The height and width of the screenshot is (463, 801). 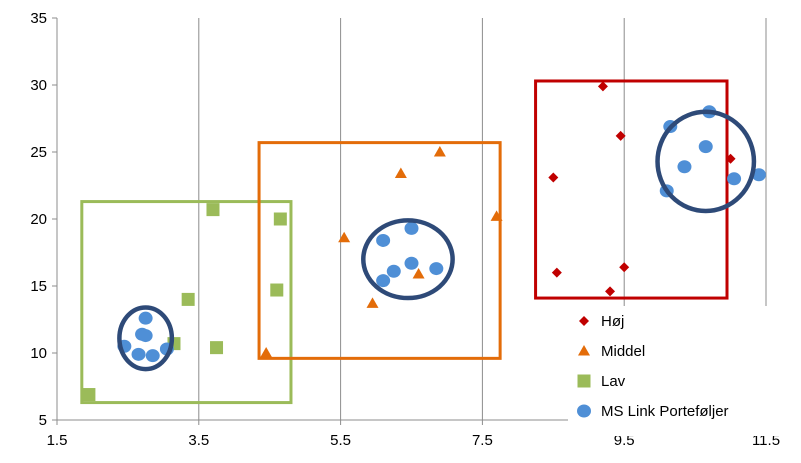 What do you see at coordinates (38, 152) in the screenshot?
I see `y-tick-label: 25` at bounding box center [38, 152].